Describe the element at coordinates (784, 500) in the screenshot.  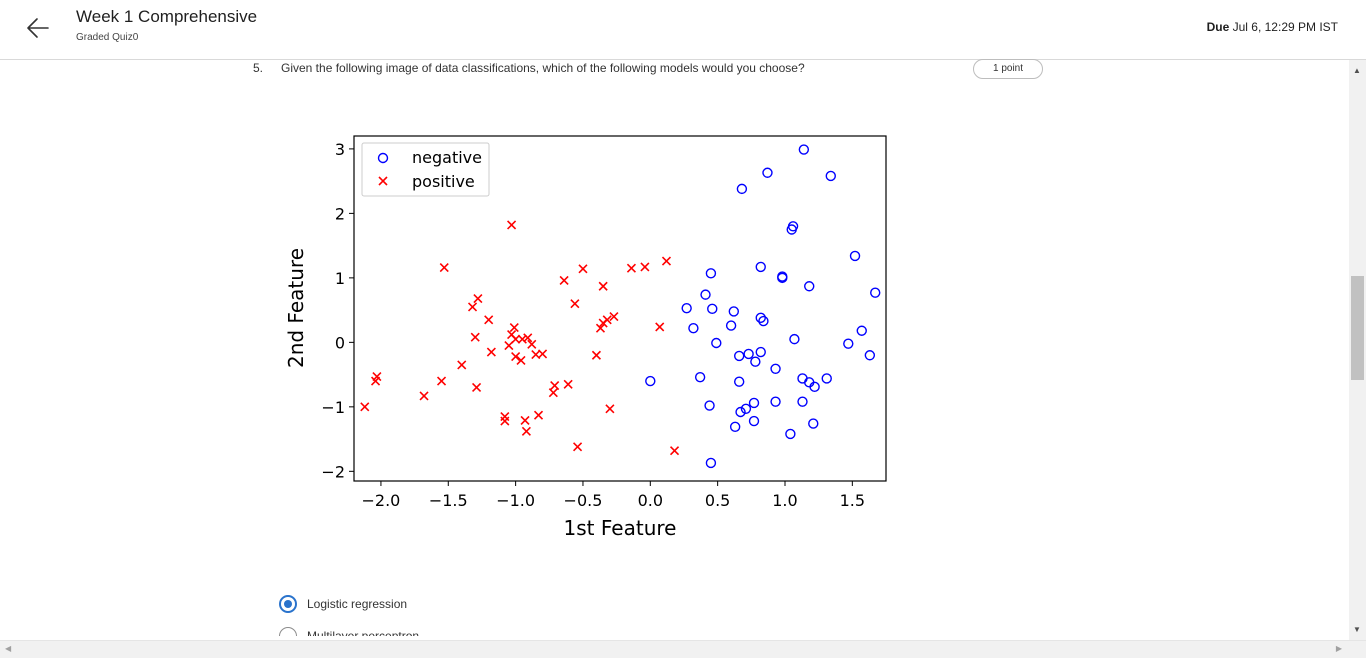
I see `x-tick-label: 1.0` at that location.